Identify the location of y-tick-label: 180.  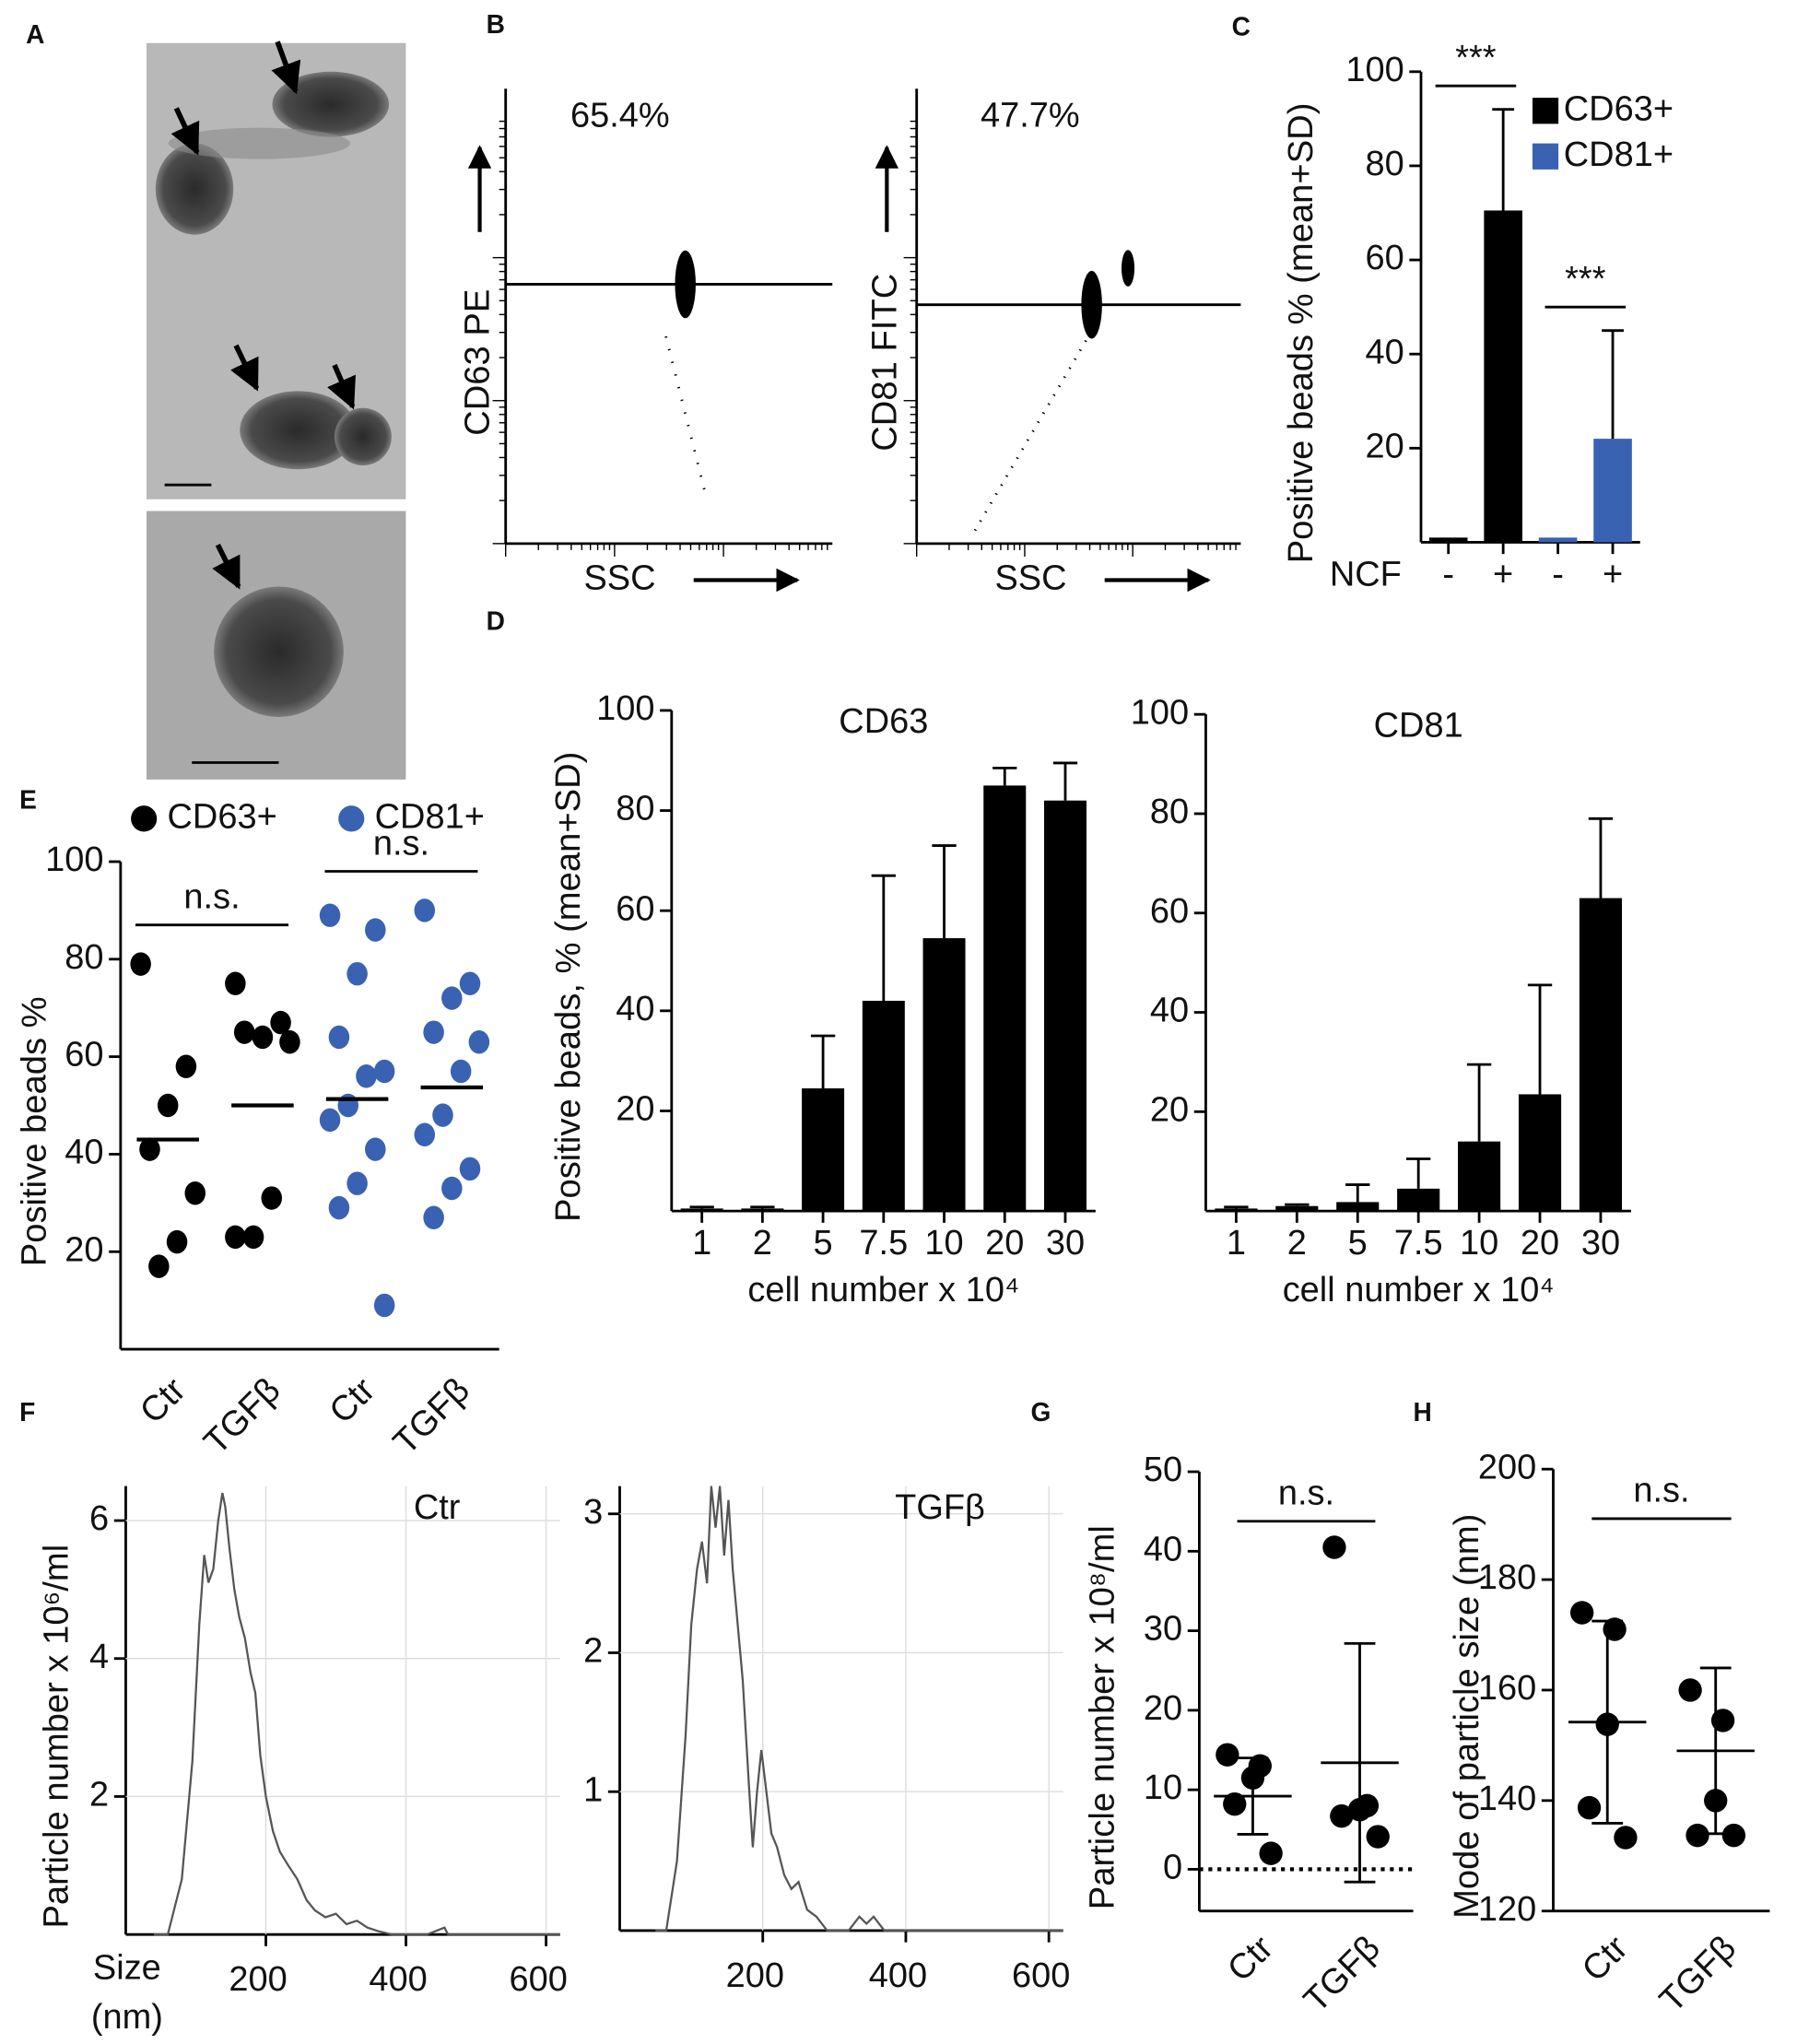
(1507, 1577).